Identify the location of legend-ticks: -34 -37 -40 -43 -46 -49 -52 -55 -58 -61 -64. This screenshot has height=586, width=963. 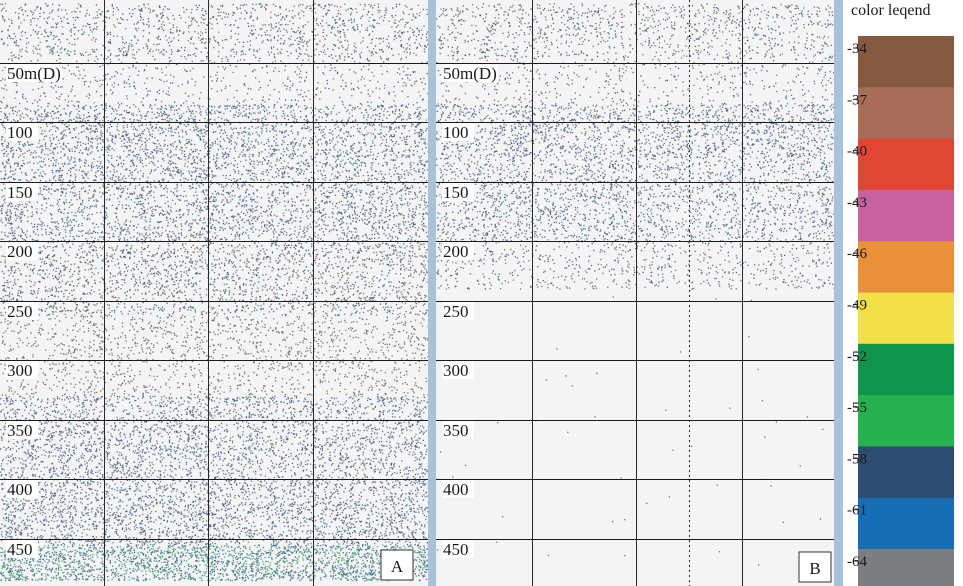
(857, 305).